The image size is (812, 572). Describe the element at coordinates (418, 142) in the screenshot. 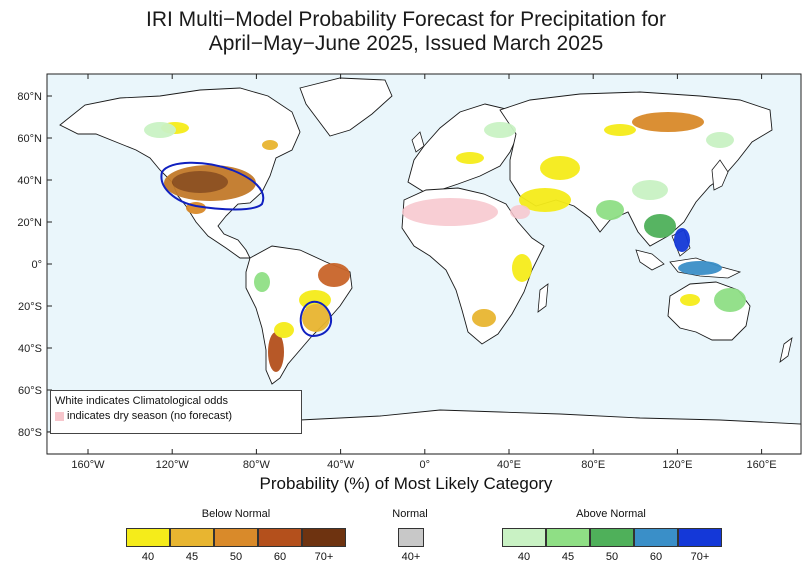

I see `british-isles` at that location.